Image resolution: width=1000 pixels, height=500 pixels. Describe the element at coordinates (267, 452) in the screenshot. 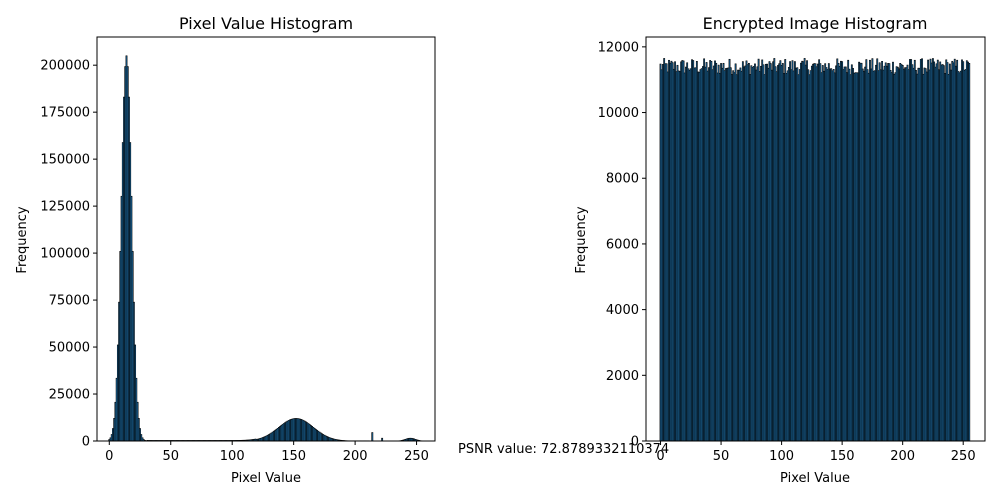

I see `left-x-axis: 0 50 100 150 200 250` at that location.